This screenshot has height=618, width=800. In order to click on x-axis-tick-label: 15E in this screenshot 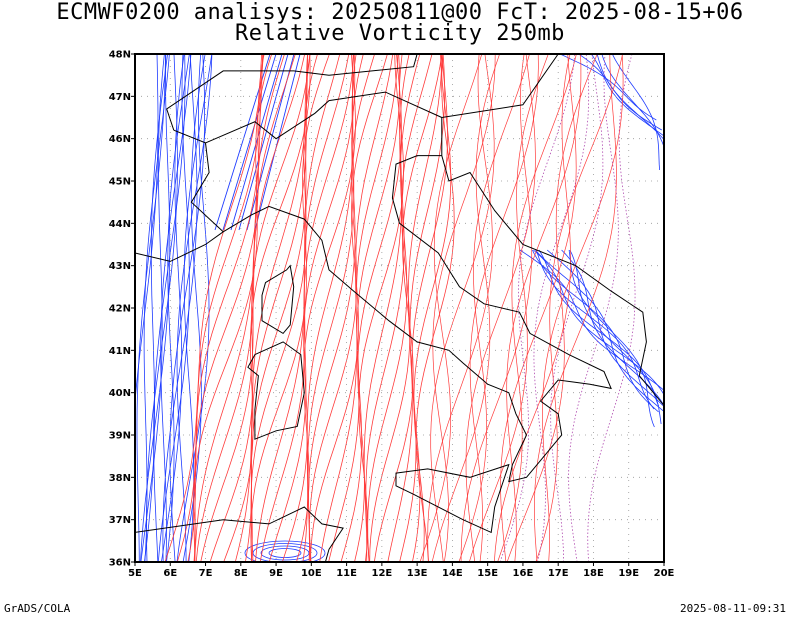, I will do `click(487, 573)`.